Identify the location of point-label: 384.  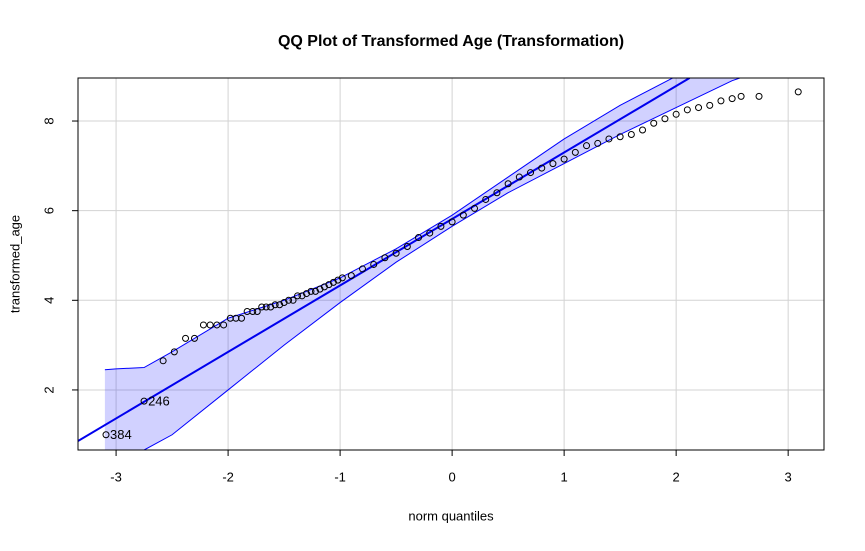
(121, 434).